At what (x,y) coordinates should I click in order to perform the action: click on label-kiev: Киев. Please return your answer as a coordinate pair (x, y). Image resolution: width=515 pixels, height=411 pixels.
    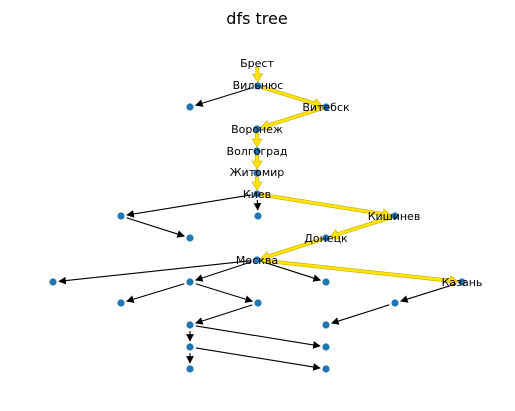
    Looking at the image, I should click on (257, 194).